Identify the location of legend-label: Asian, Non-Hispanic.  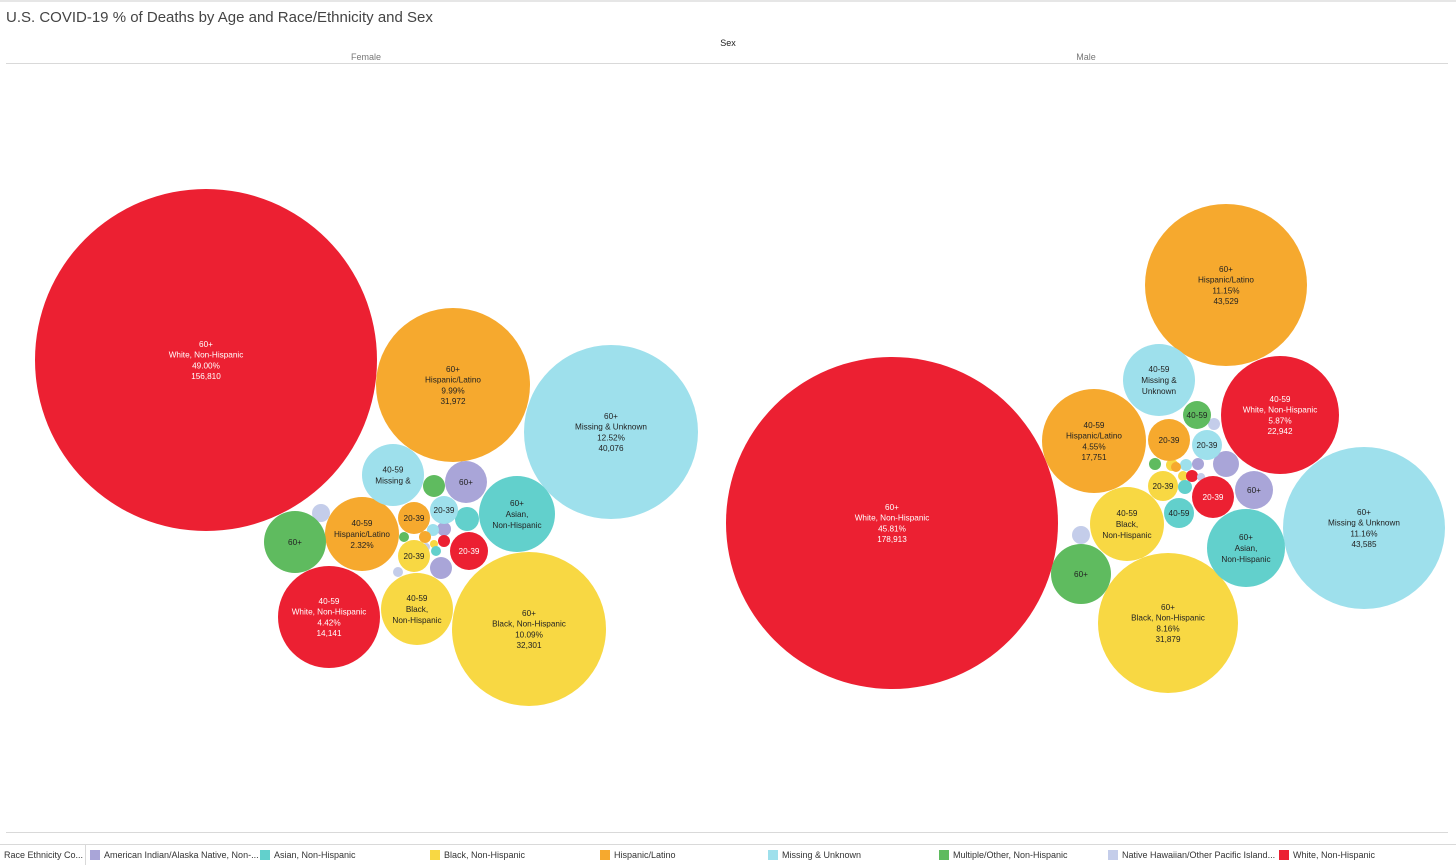
(315, 855).